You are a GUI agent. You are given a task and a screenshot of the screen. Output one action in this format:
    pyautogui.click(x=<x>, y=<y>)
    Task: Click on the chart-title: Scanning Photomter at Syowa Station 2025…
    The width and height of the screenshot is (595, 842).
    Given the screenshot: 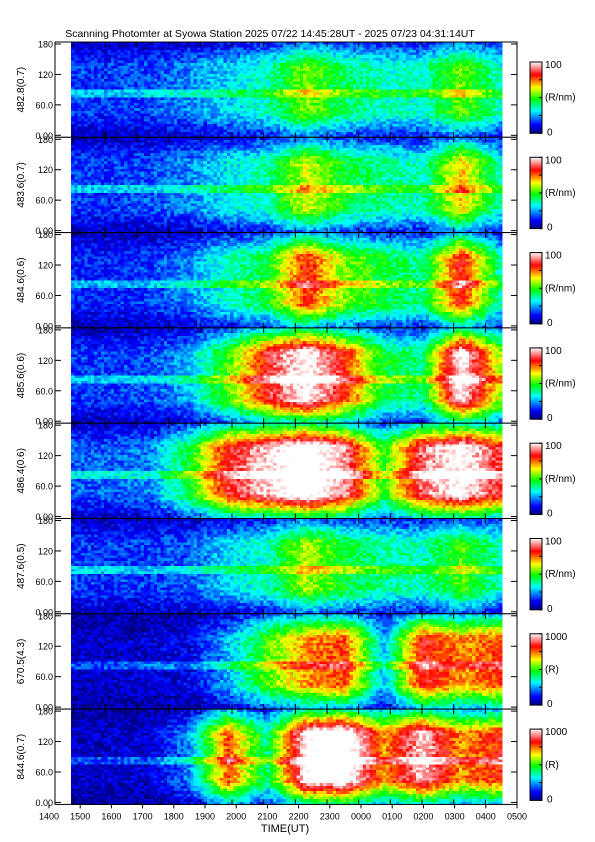 What is the action you would take?
    pyautogui.click(x=270, y=34)
    